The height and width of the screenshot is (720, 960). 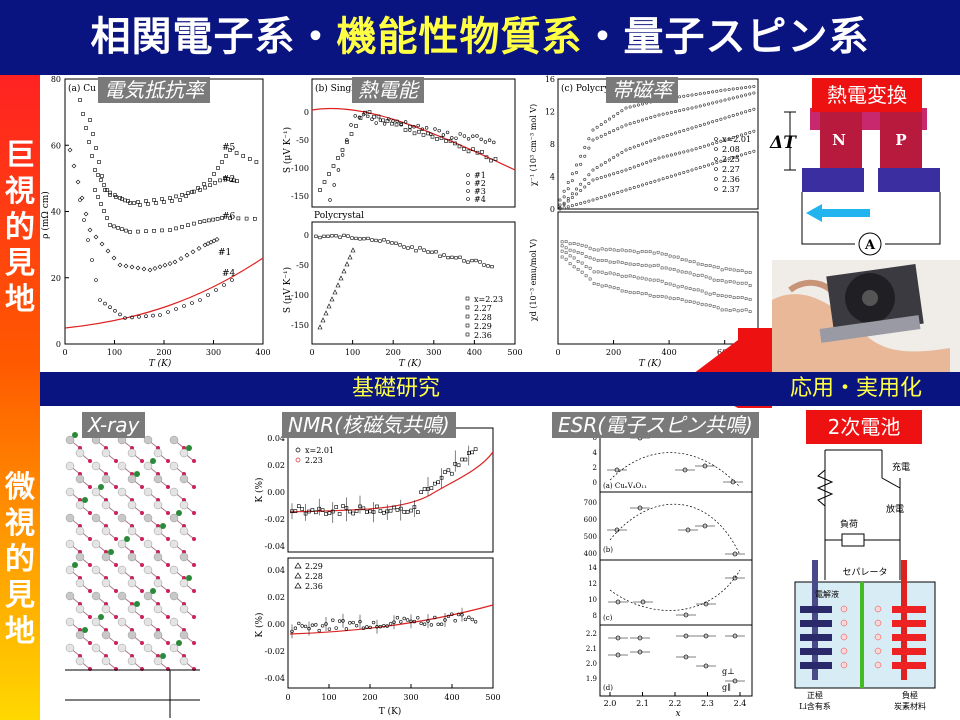 What do you see at coordinates (480, 199) in the screenshot?
I see `legend-entry: #4` at bounding box center [480, 199].